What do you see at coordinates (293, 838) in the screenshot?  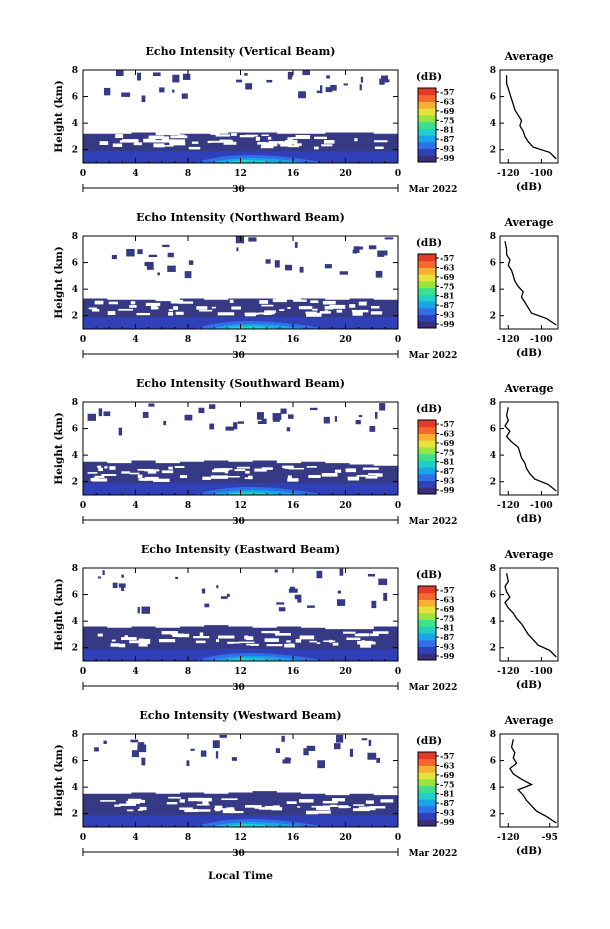 I see `x-tick-label: 16` at bounding box center [293, 838].